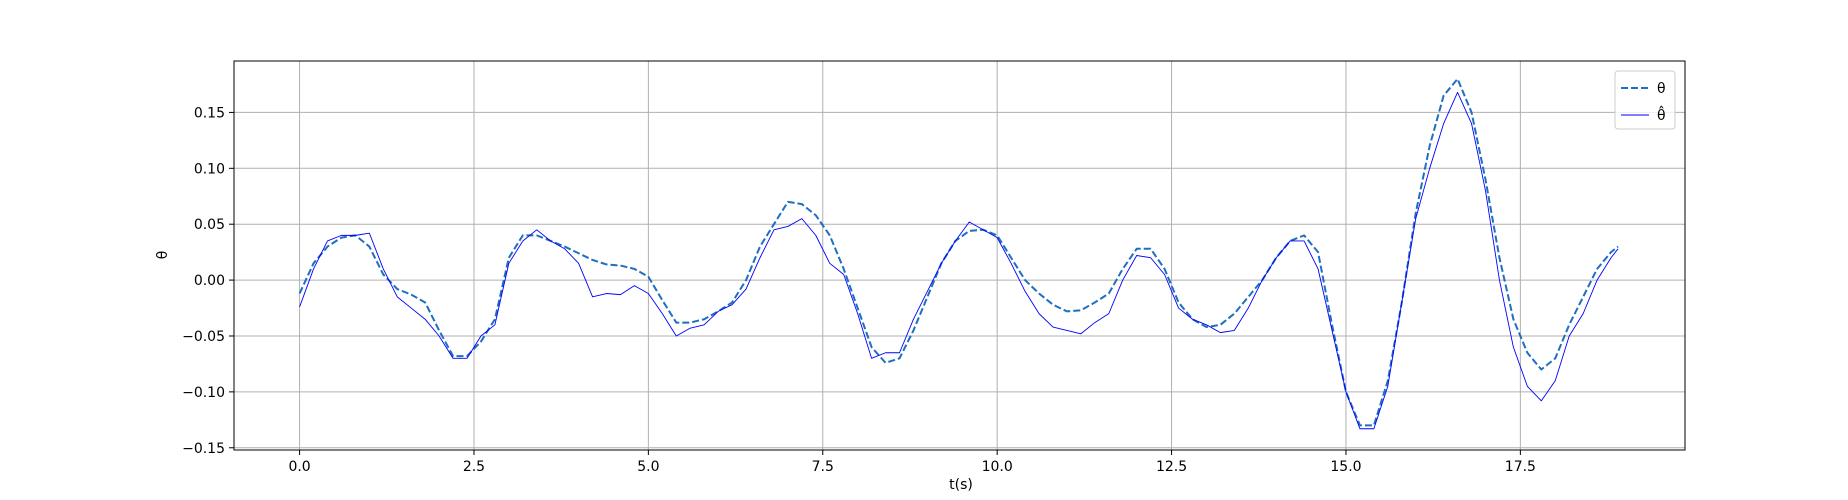 This screenshot has width=1848, height=500. Describe the element at coordinates (648, 467) in the screenshot. I see `x-tick-label: 5.0` at that location.